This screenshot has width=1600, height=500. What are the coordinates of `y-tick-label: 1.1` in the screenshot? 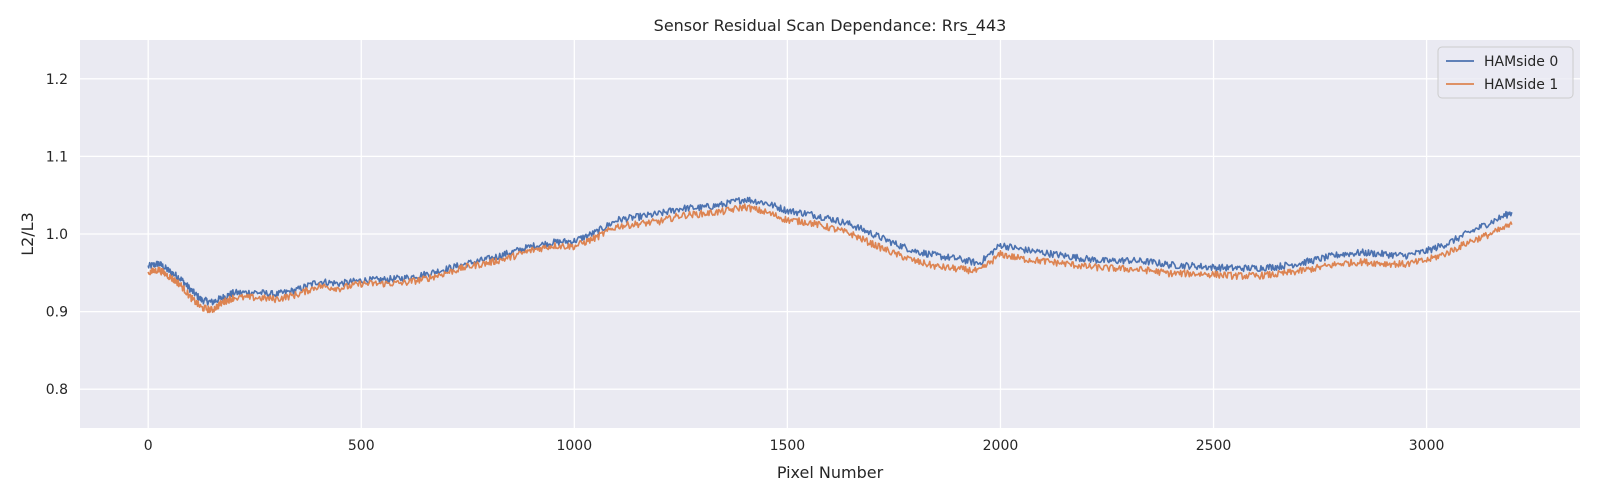 It's located at (57, 157).